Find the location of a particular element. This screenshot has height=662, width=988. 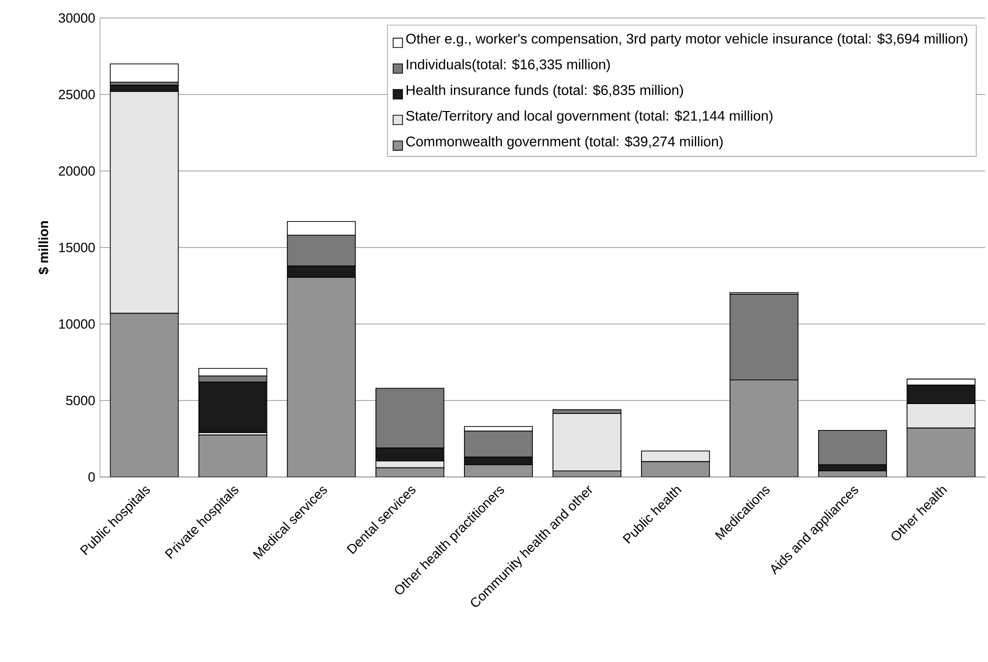

legend-label: Health insurance funds (total: $6,835 million) is located at coordinates (544, 91).